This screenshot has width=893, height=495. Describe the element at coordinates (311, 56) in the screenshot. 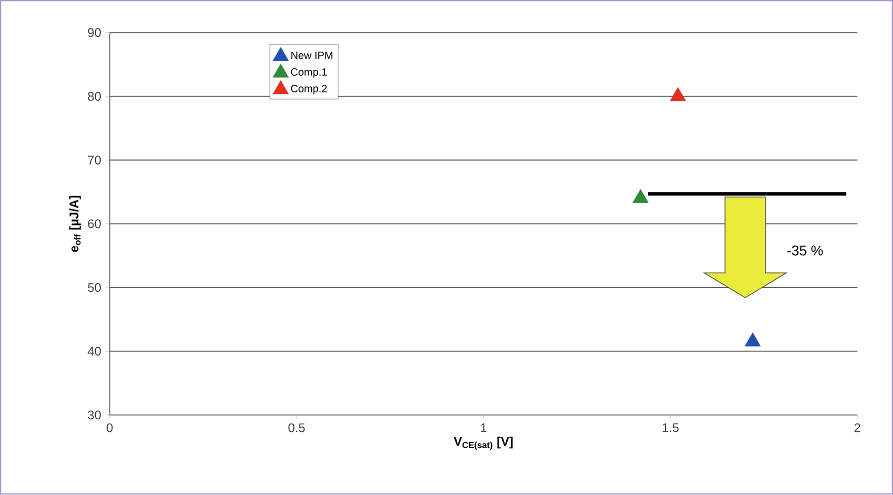

I see `legend-label: New IPM` at that location.